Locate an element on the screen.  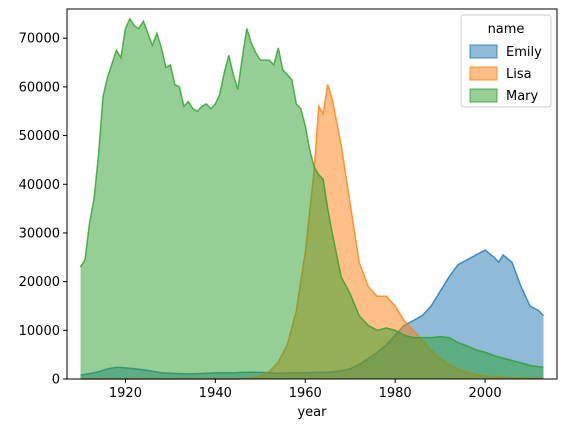
y-tick-label: 20000 is located at coordinates (39, 282).